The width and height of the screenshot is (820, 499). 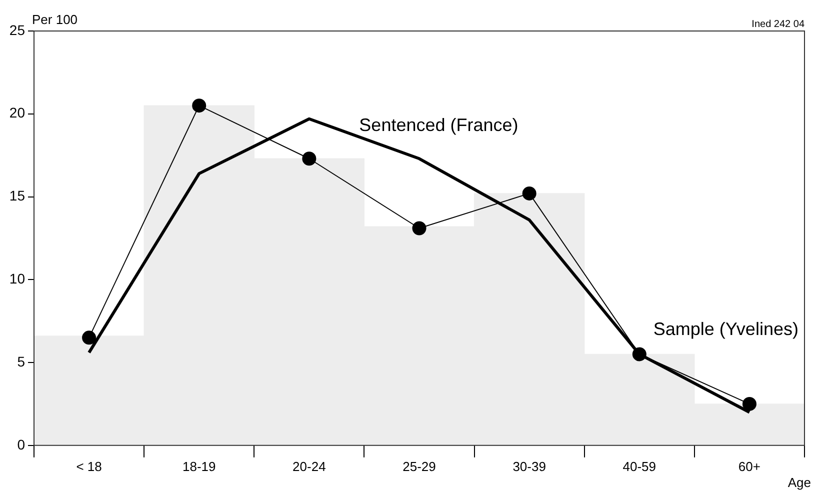 I want to click on x-tick-label: 40-59, so click(x=639, y=466).